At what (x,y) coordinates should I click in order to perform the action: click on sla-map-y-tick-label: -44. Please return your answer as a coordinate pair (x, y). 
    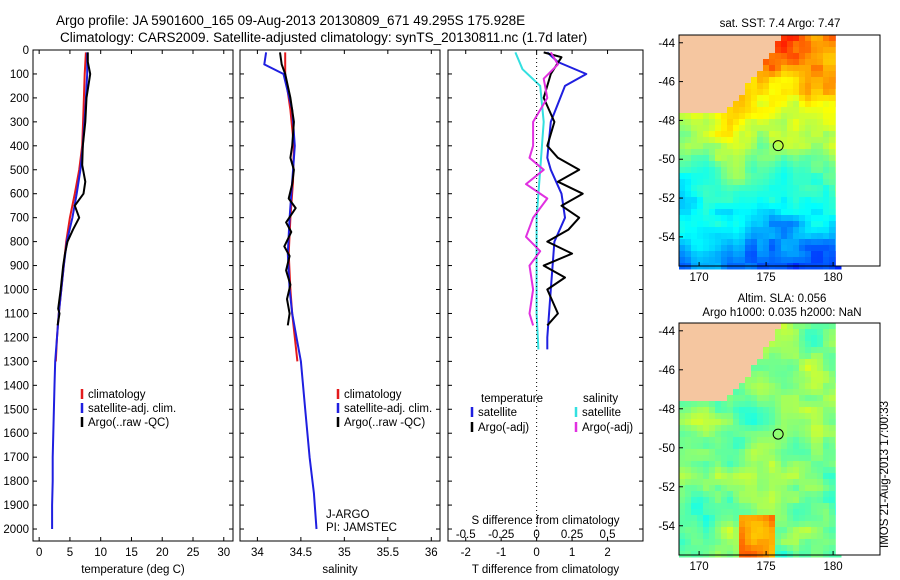
    Looking at the image, I should click on (666, 332).